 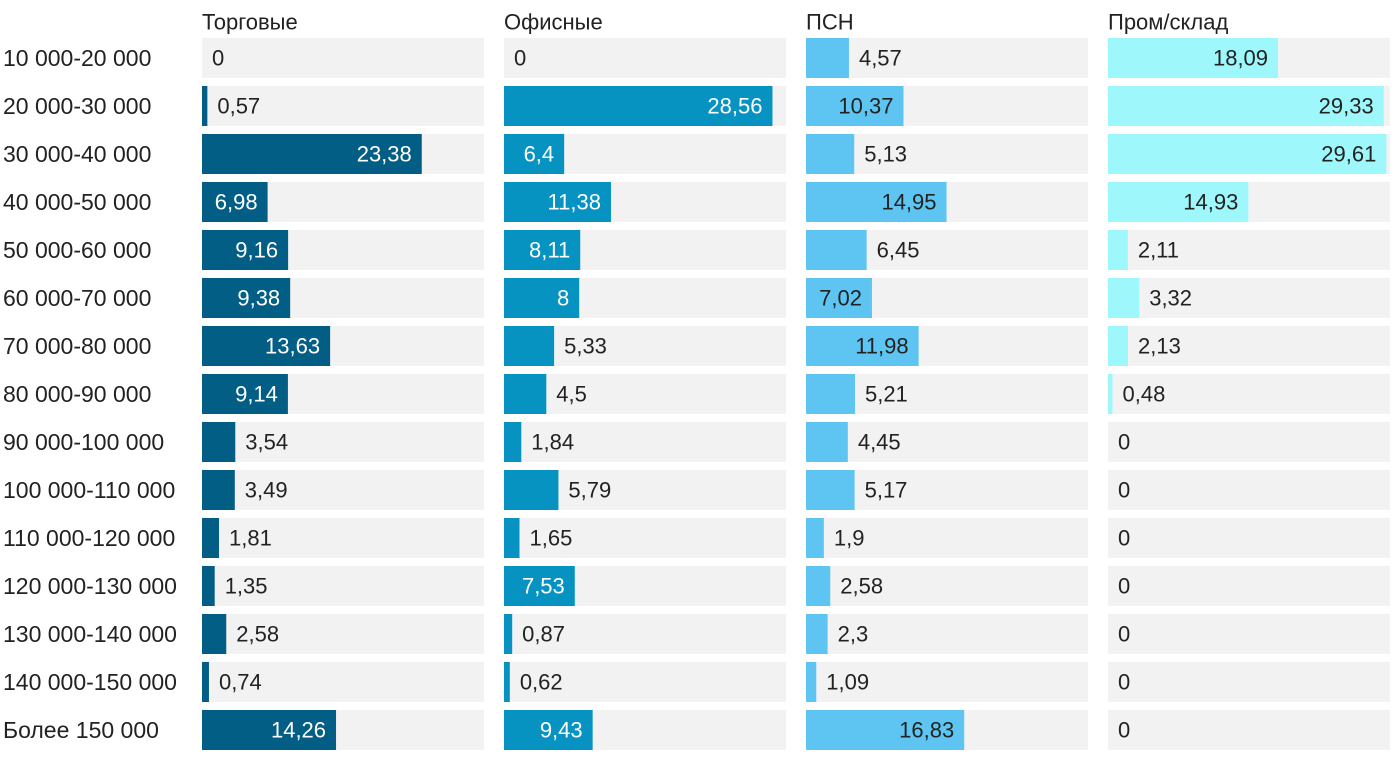 What do you see at coordinates (77, 154) in the screenshot?
I see `category-label: 30 000-40 000` at bounding box center [77, 154].